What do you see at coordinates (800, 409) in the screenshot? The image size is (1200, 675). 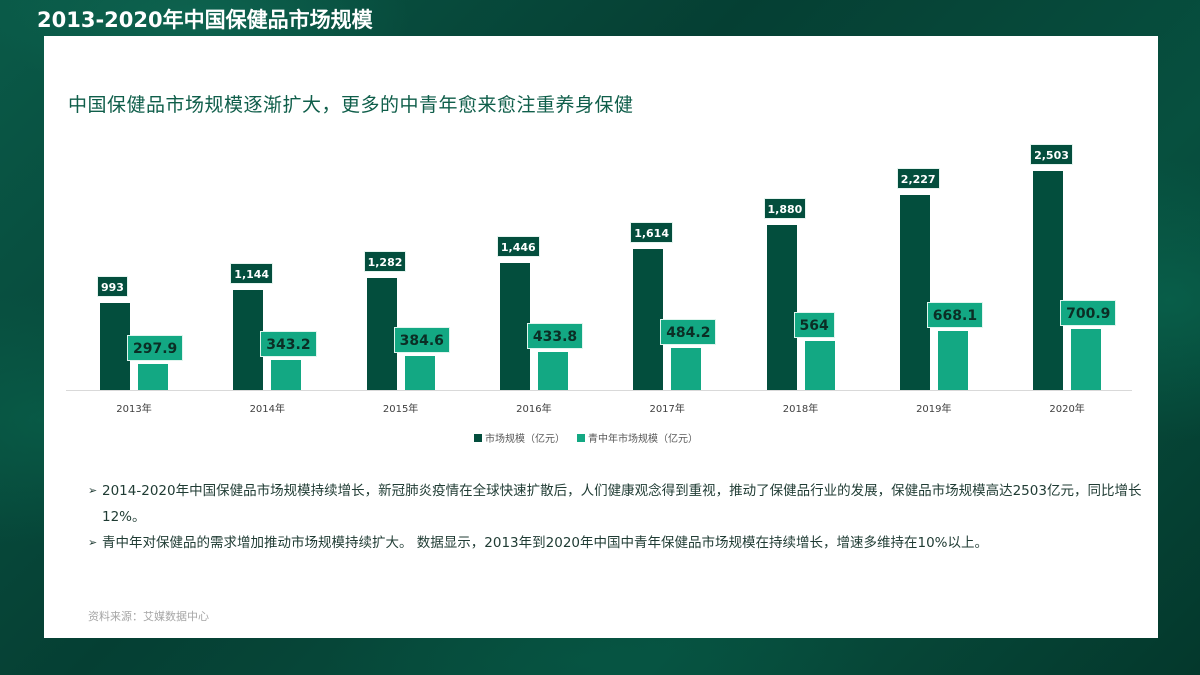 I see `x-tick-label: 2018年` at bounding box center [800, 409].